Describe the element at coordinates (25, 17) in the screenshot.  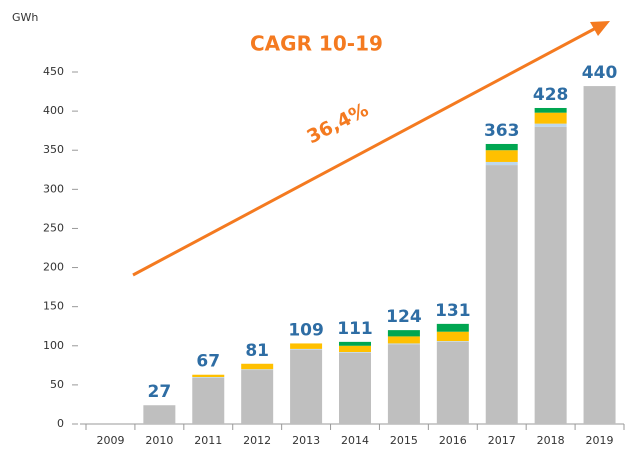
I see `y-axis-label: GWh` at that location.